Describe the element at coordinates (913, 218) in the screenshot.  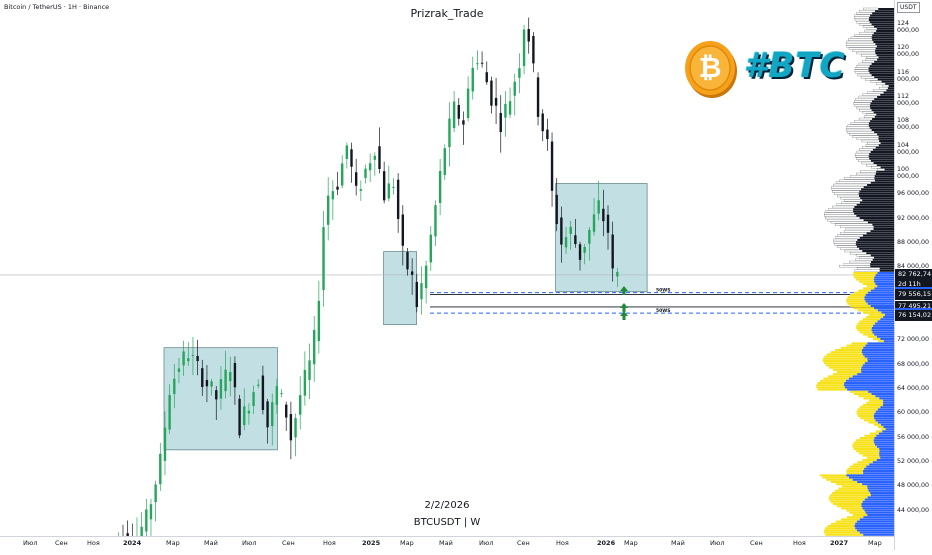
I see `price-tick-label: 92 000,00` at that location.